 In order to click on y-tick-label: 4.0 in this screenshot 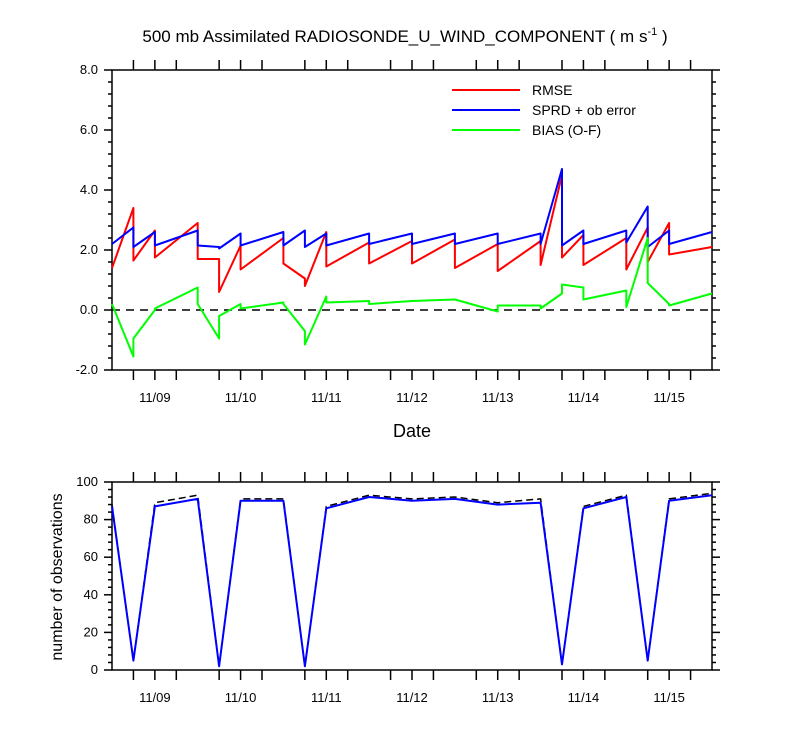, I will do `click(89, 189)`.